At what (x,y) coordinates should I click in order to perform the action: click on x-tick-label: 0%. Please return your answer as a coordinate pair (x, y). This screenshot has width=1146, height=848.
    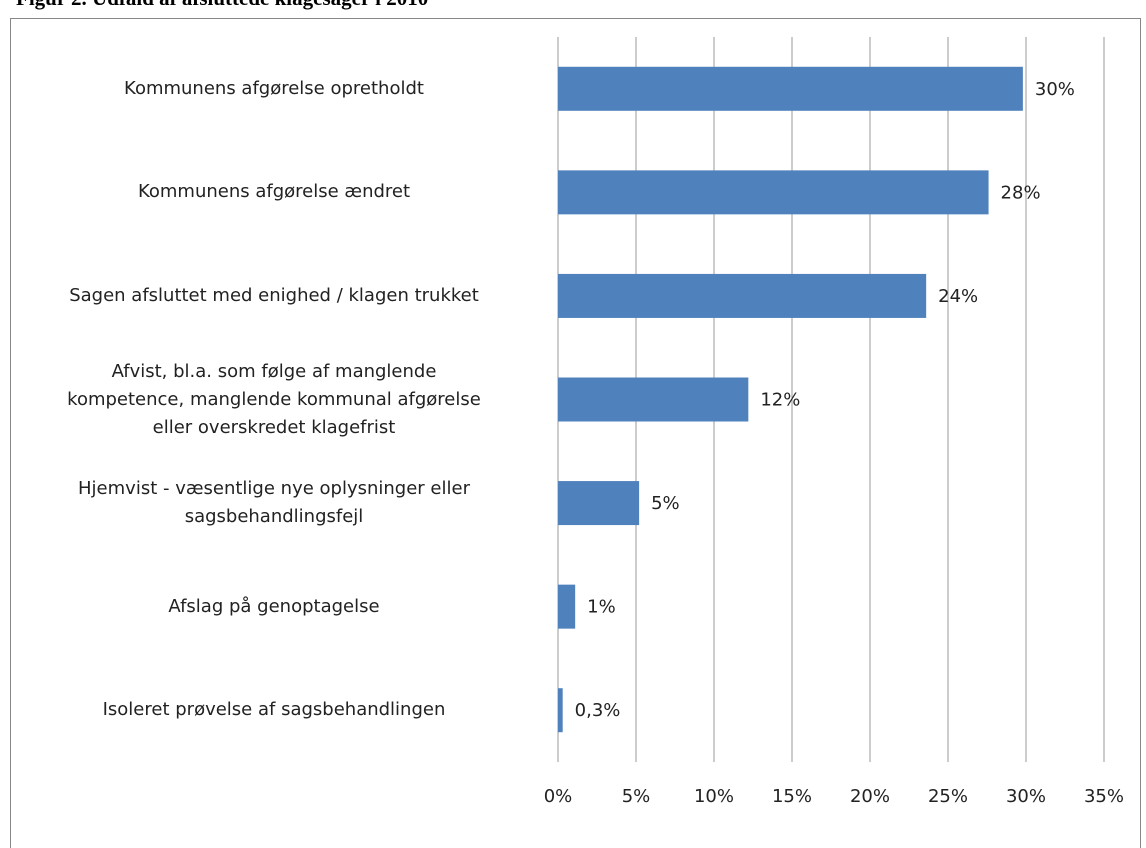
    Looking at the image, I should click on (558, 796).